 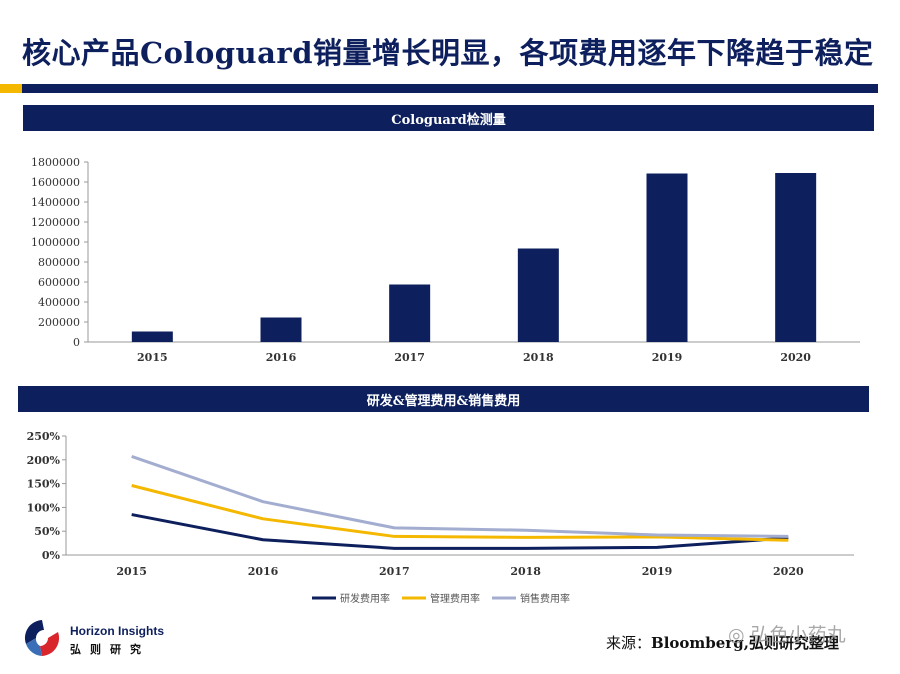 What do you see at coordinates (117, 631) in the screenshot?
I see `logo-name: Horizon Insights` at bounding box center [117, 631].